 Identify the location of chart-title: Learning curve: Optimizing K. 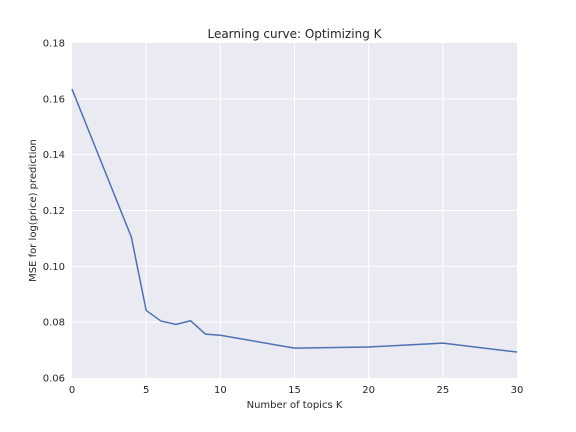
(294, 34).